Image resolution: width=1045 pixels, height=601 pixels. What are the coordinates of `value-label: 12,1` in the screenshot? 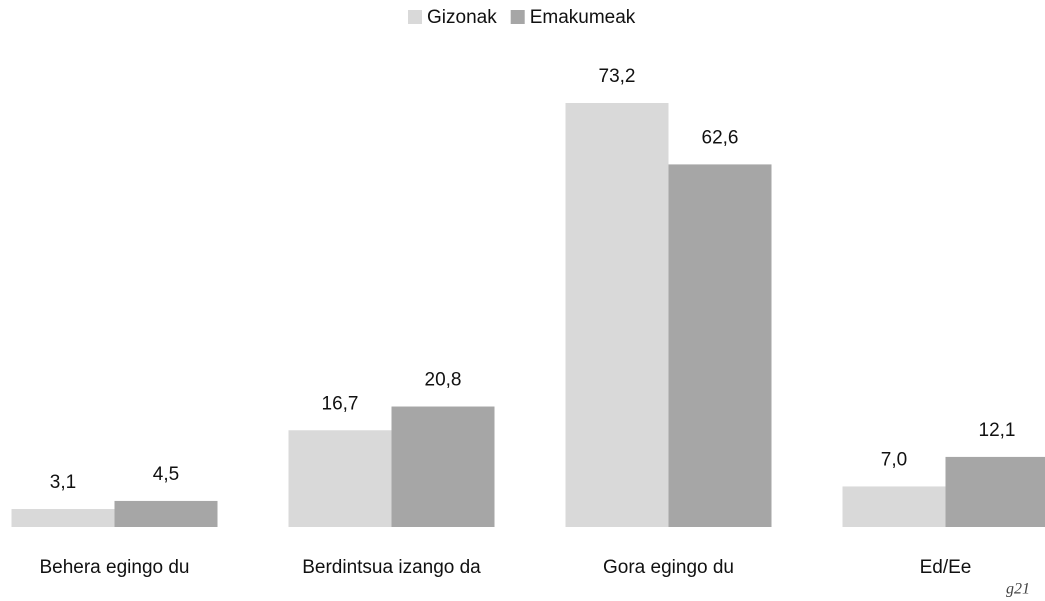 It's located at (997, 430).